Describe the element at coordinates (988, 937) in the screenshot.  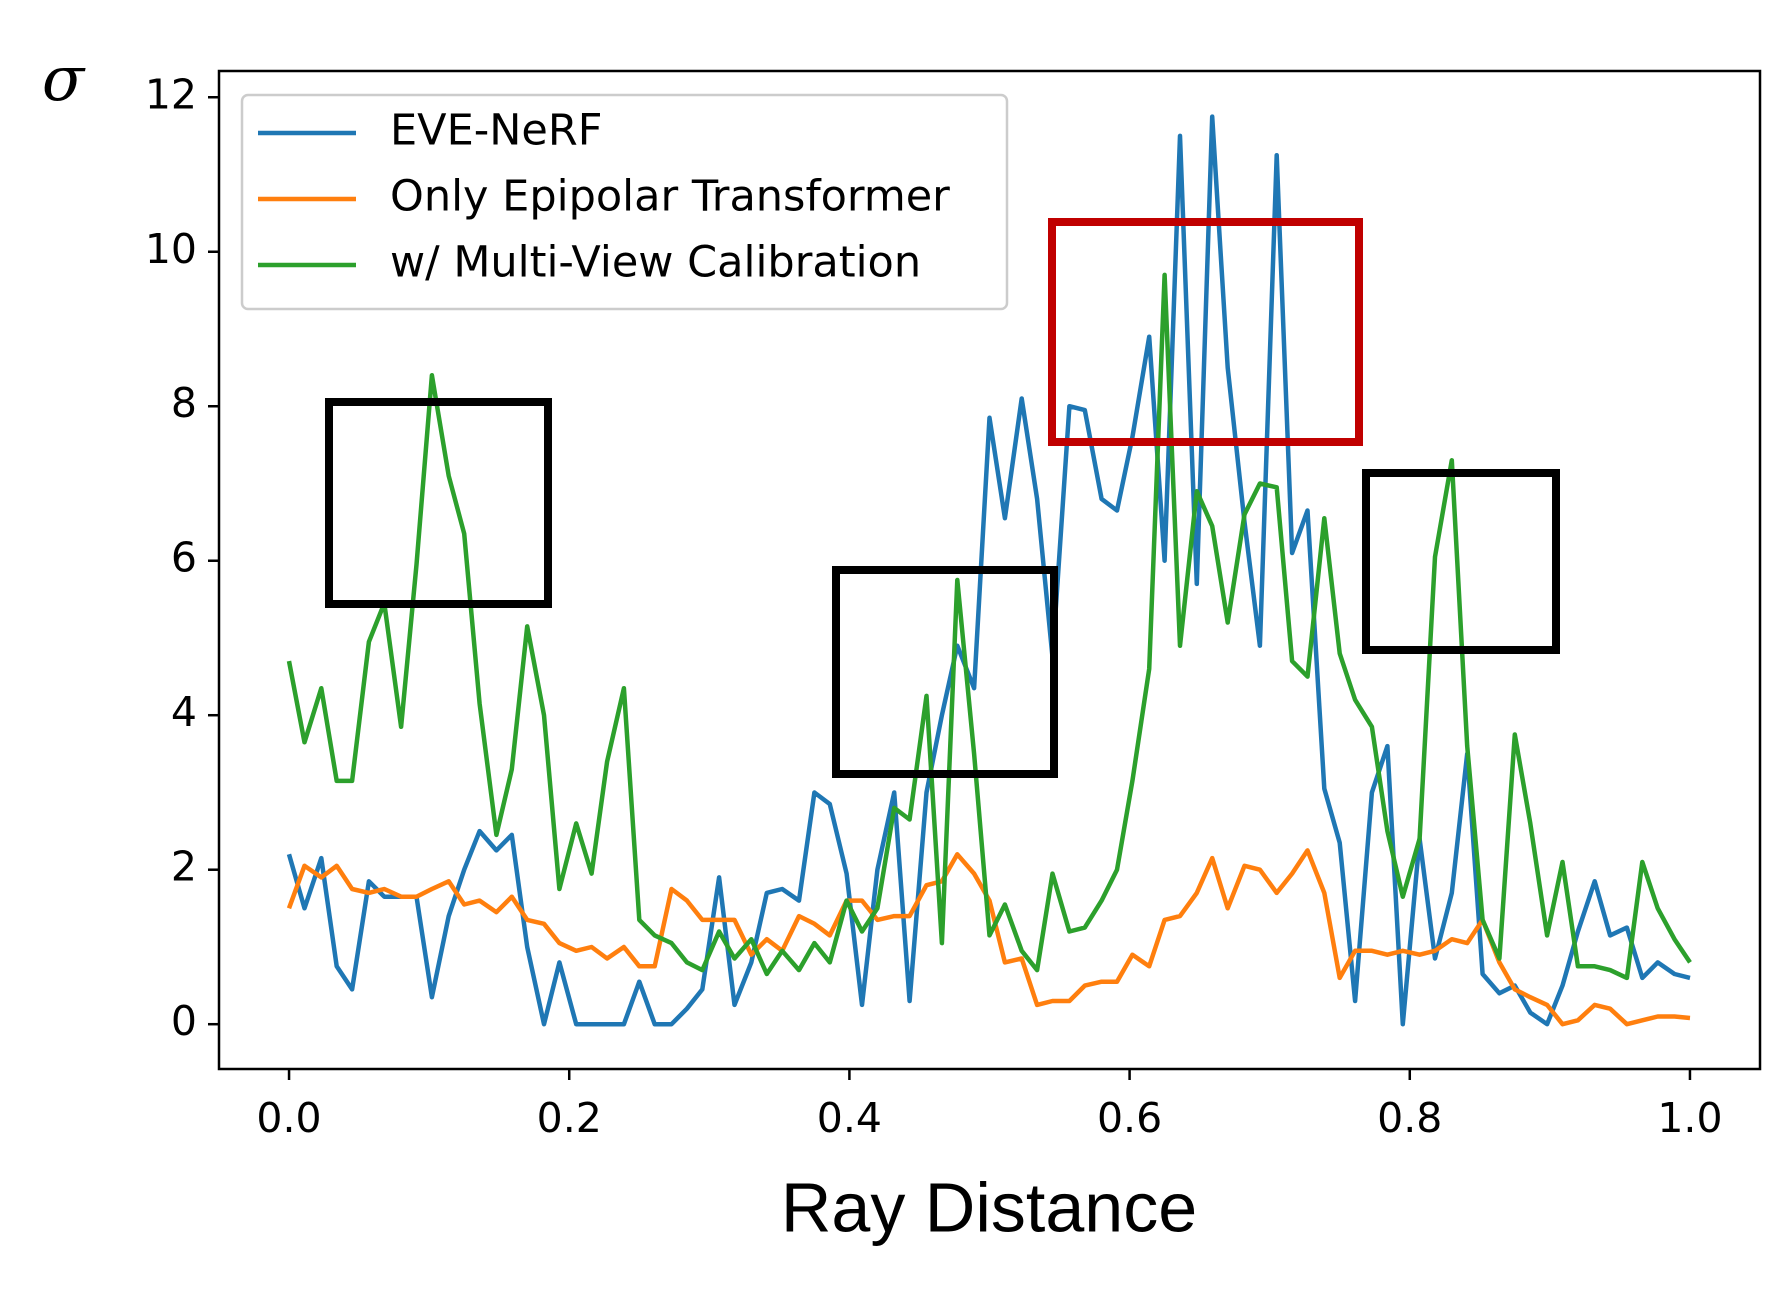
I see `data-line` at that location.